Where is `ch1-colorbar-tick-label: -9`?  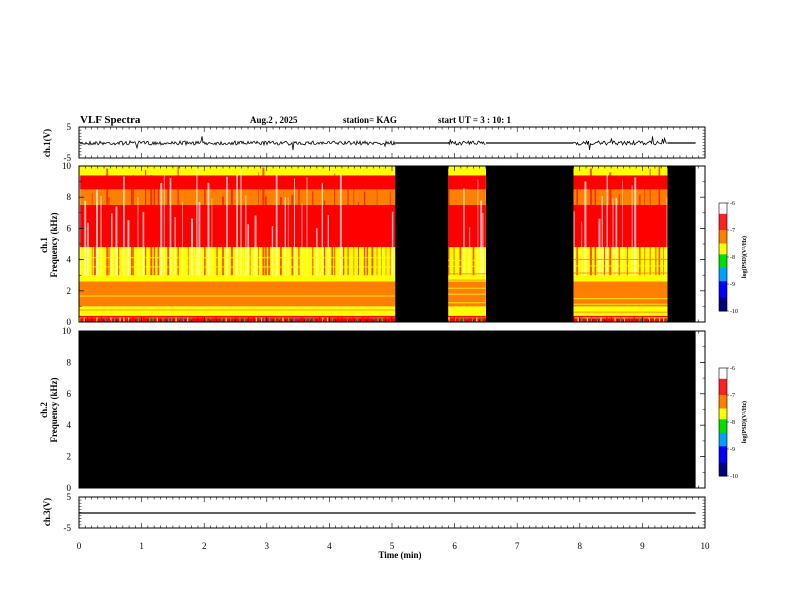 ch1-colorbar-tick-label: -9 is located at coordinates (732, 285).